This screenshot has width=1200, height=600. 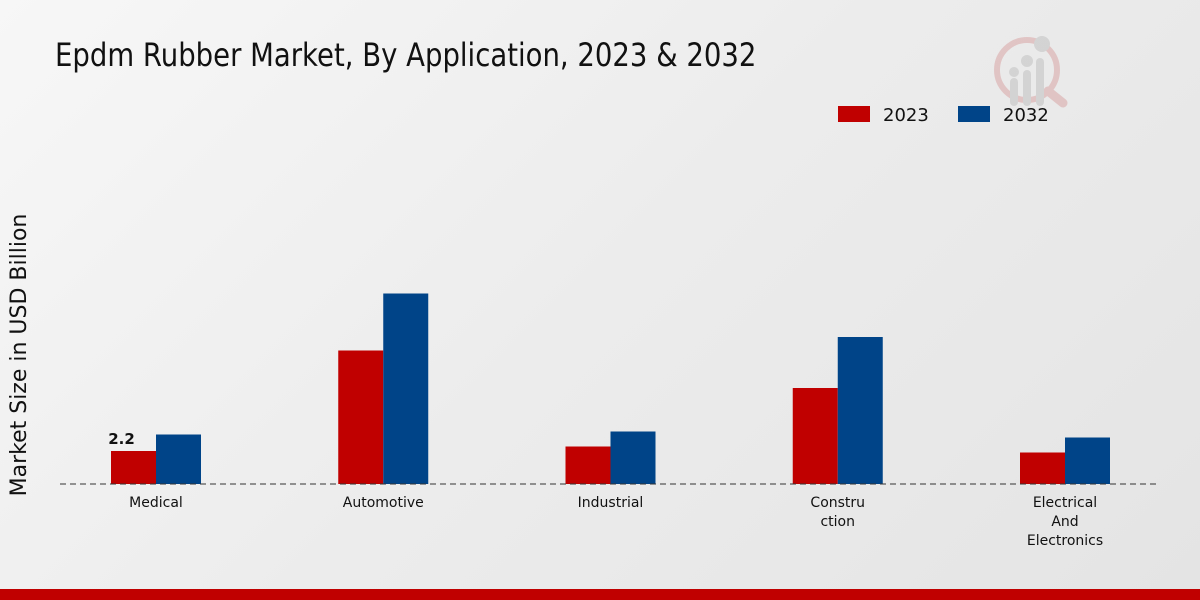 What do you see at coordinates (837, 512) in the screenshot?
I see `x-tick-label: Constru ction` at bounding box center [837, 512].